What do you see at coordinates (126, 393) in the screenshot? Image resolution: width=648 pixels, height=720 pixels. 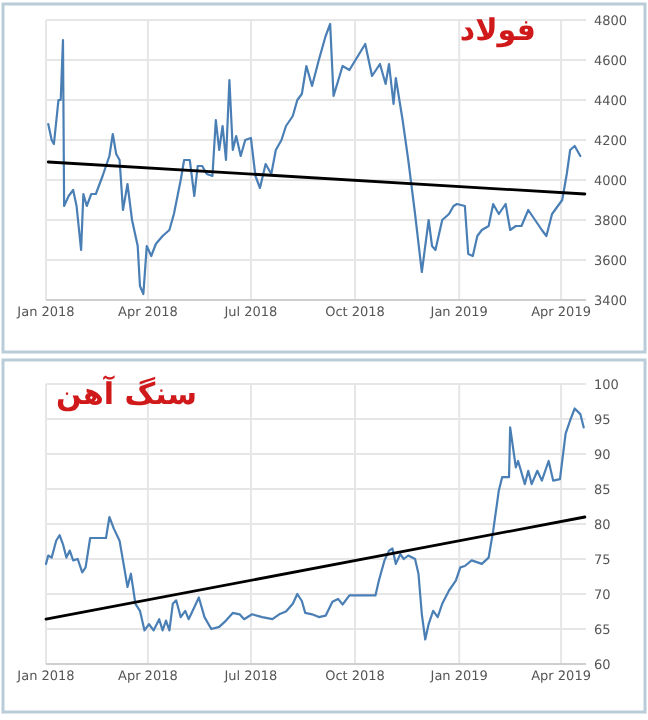 I see `chart-title: سنگ آهن` at bounding box center [126, 393].